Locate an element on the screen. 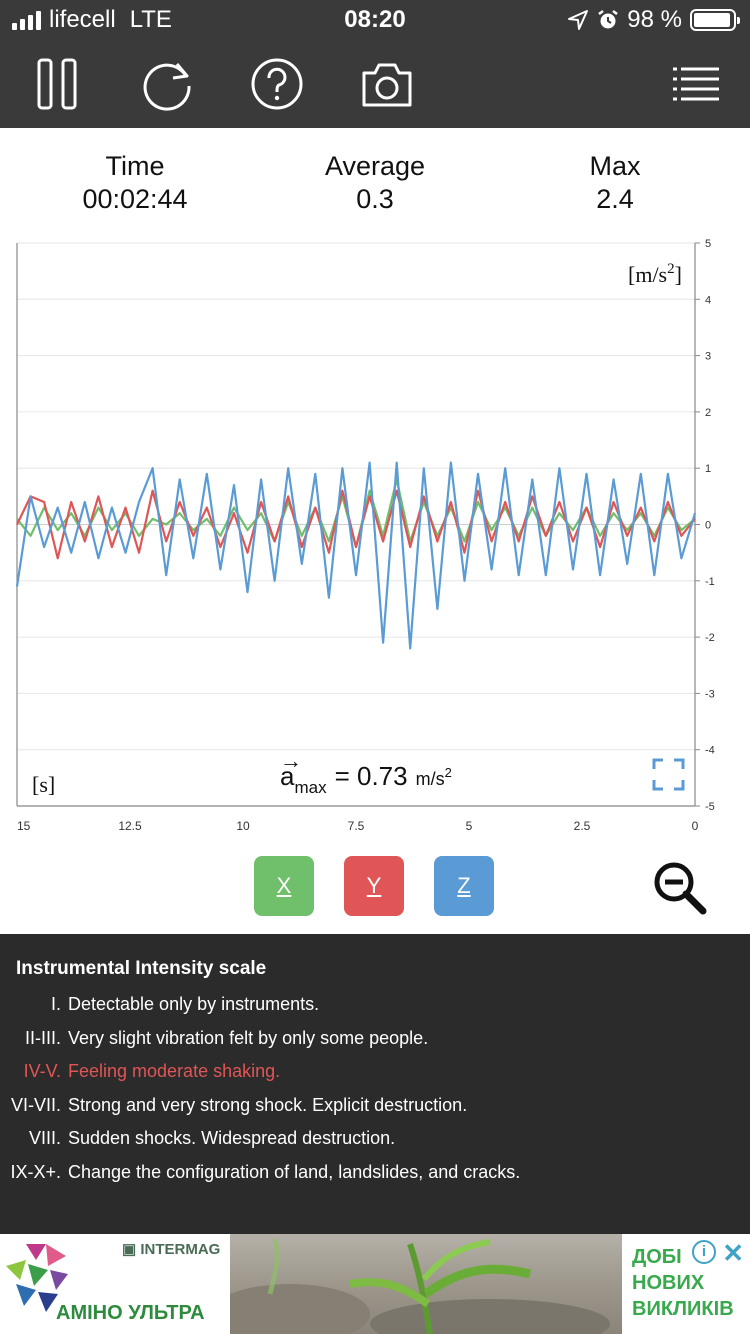 This screenshot has width=750, height=1334. camera-button is located at coordinates (387, 84).